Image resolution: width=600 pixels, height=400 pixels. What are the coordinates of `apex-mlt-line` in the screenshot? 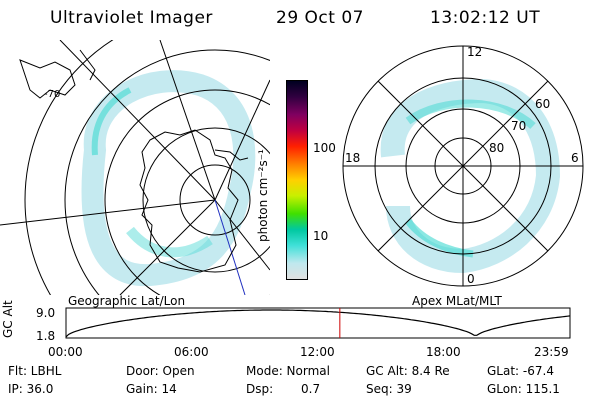 It's located at (463, 166).